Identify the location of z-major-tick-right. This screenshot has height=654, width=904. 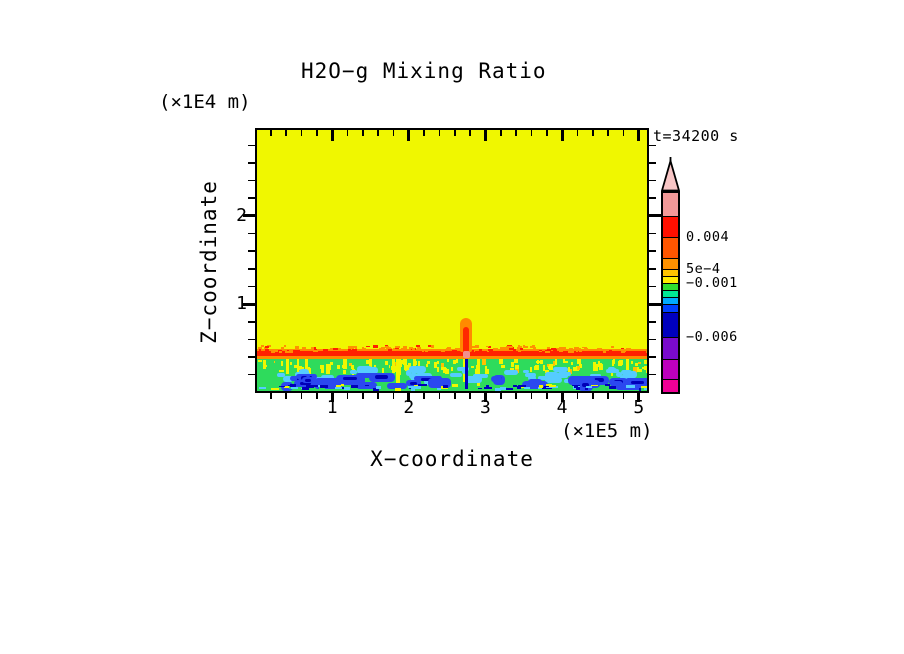
(654, 304).